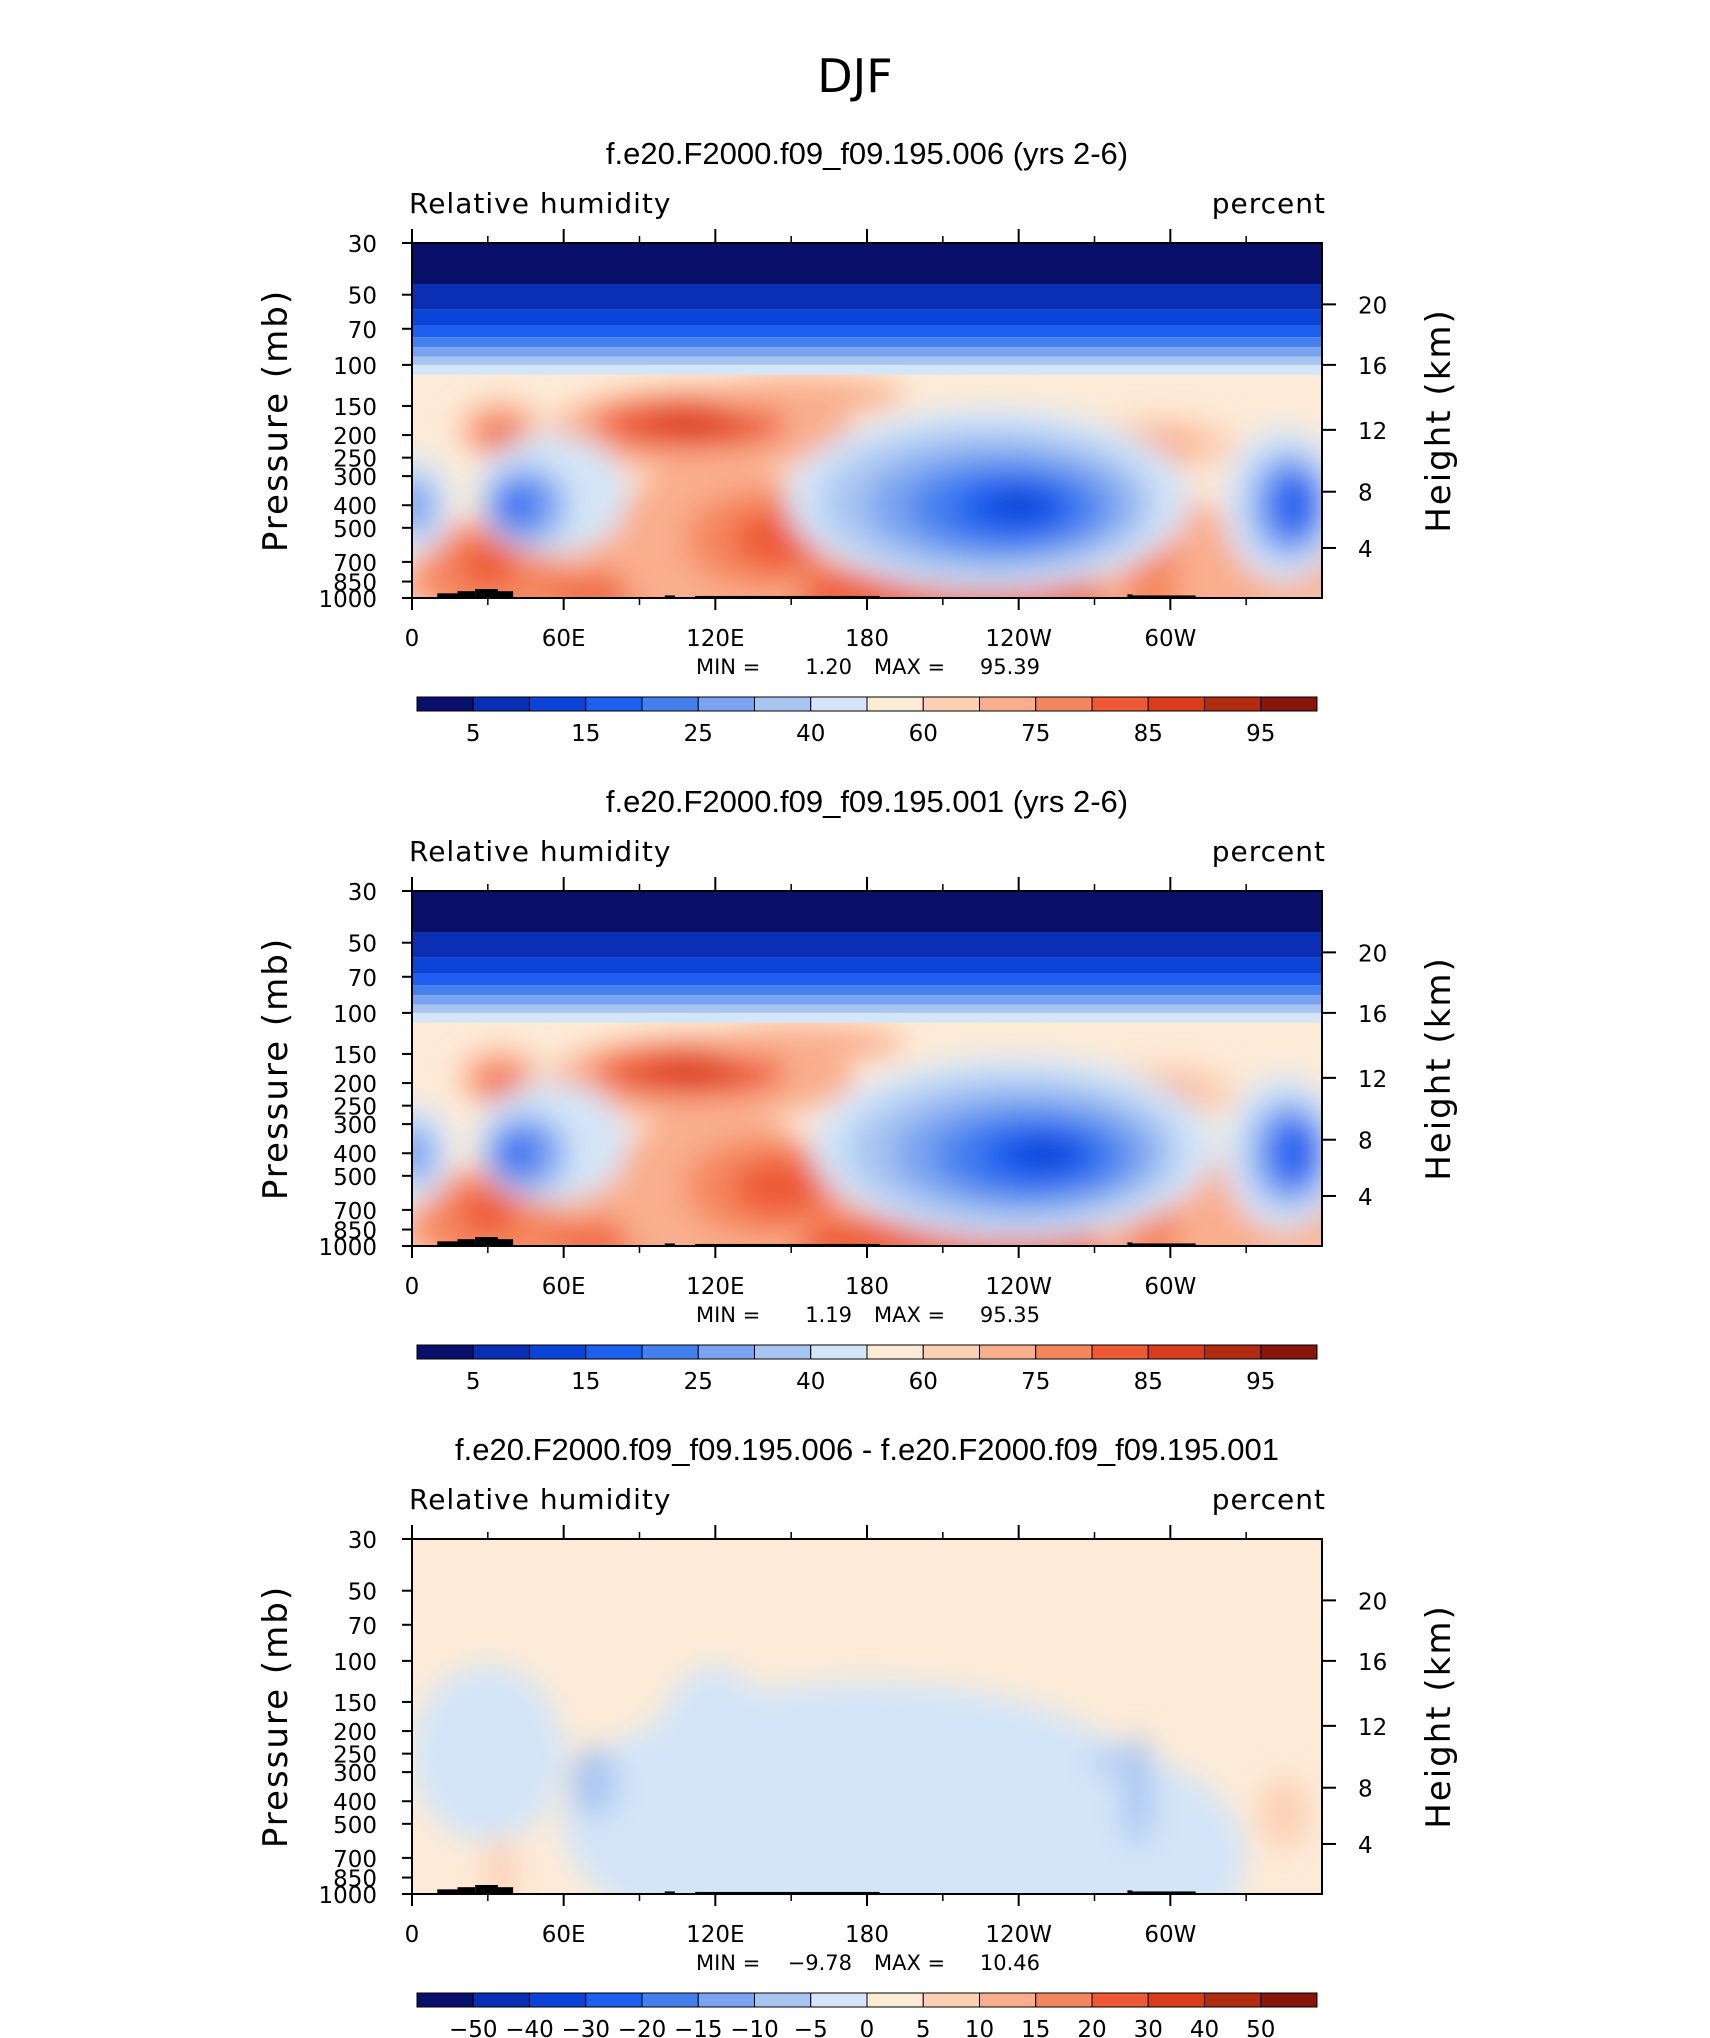 This screenshot has height=2038, width=1710. What do you see at coordinates (1260, 2027) in the screenshot?
I see `colorbar-label: 50` at bounding box center [1260, 2027].